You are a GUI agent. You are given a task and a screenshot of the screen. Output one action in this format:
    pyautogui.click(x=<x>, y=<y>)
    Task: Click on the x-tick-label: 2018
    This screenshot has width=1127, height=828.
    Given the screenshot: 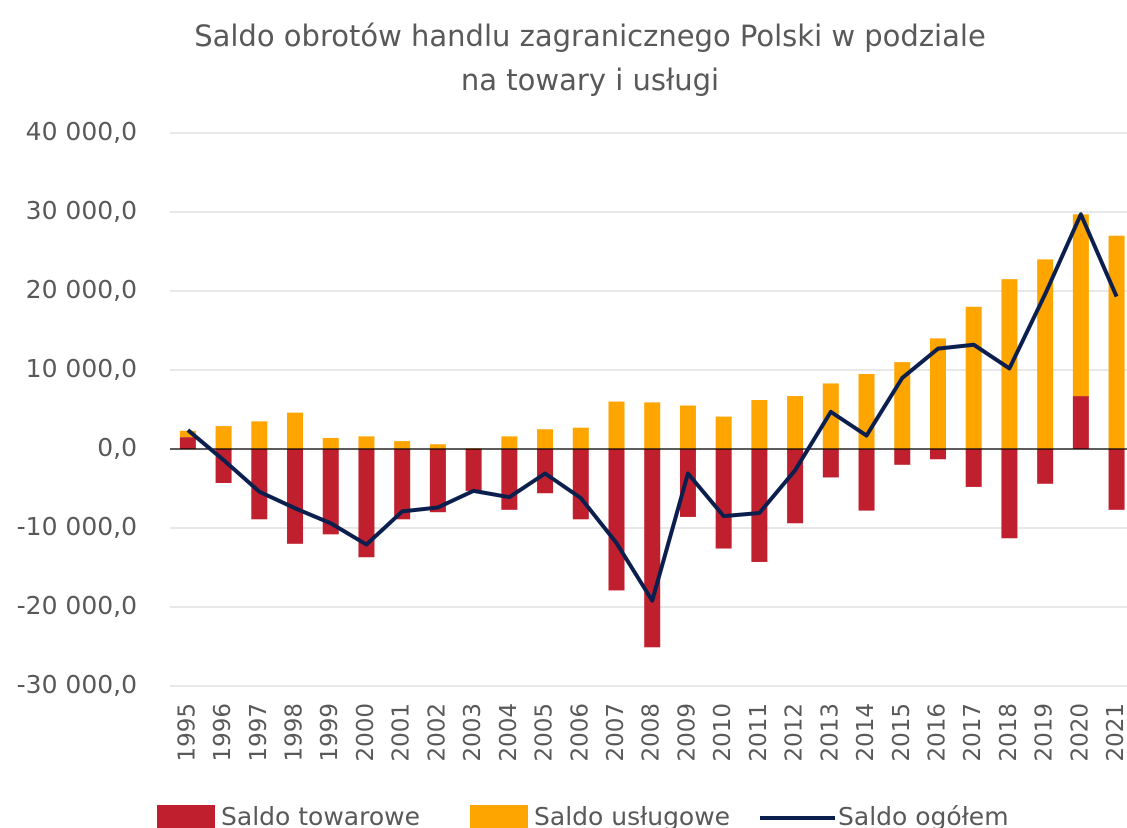 What is the action you would take?
    pyautogui.click(x=1009, y=732)
    